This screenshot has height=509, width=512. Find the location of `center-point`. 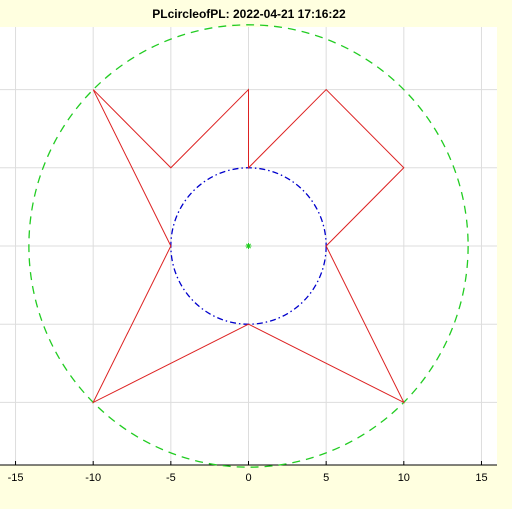

center-point is located at coordinates (248, 246).